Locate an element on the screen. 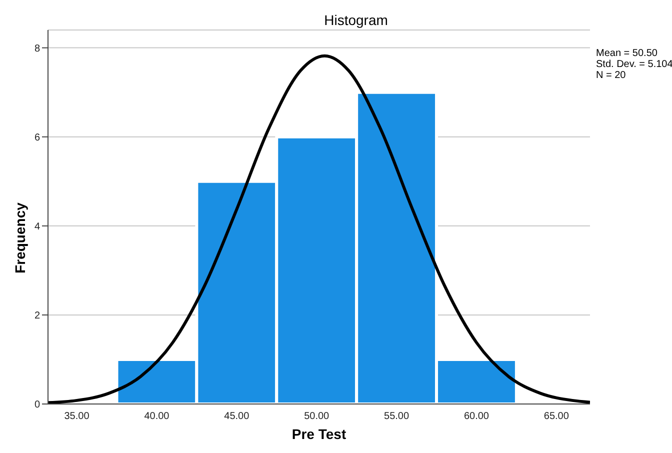 This screenshot has height=453, width=672. y-tick-label: 4 is located at coordinates (37, 226).